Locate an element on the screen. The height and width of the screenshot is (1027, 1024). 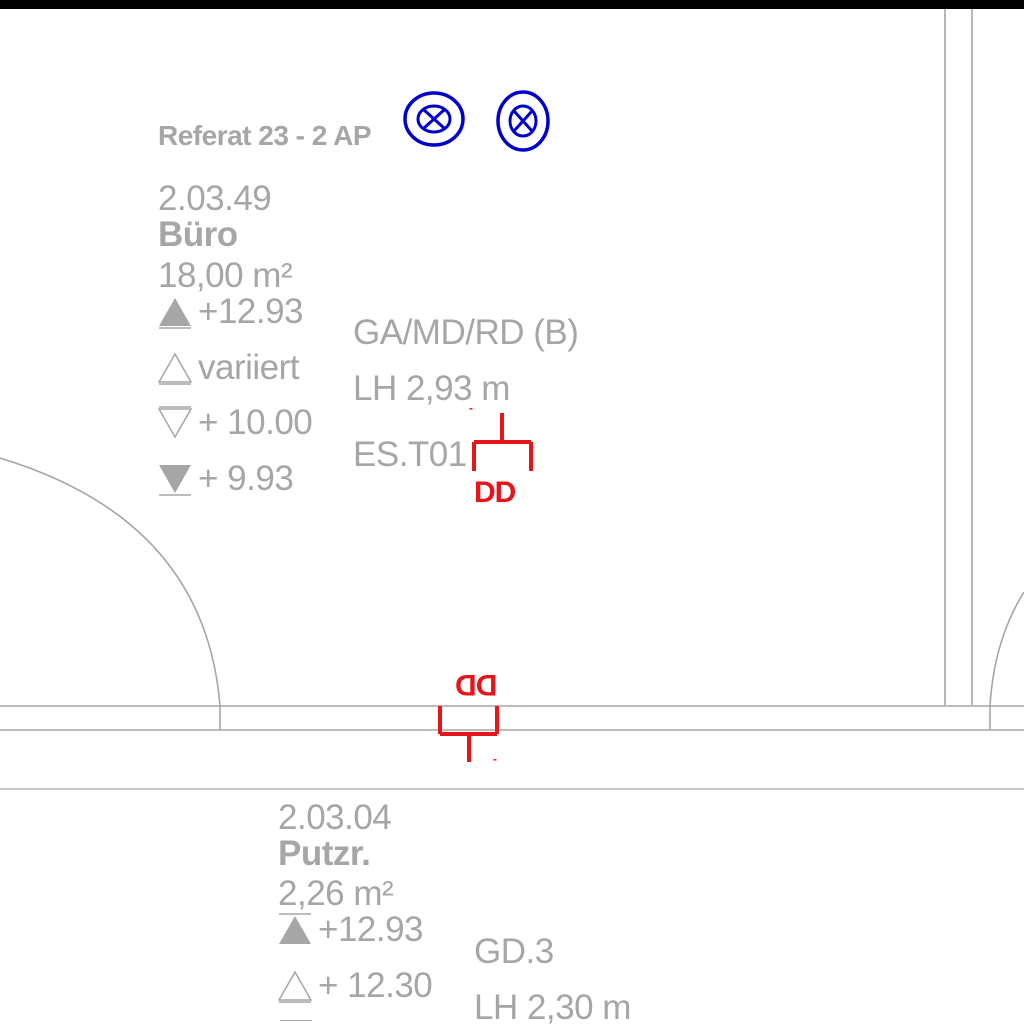
clear-height-lower: LH 2,30 m is located at coordinates (552, 1007).